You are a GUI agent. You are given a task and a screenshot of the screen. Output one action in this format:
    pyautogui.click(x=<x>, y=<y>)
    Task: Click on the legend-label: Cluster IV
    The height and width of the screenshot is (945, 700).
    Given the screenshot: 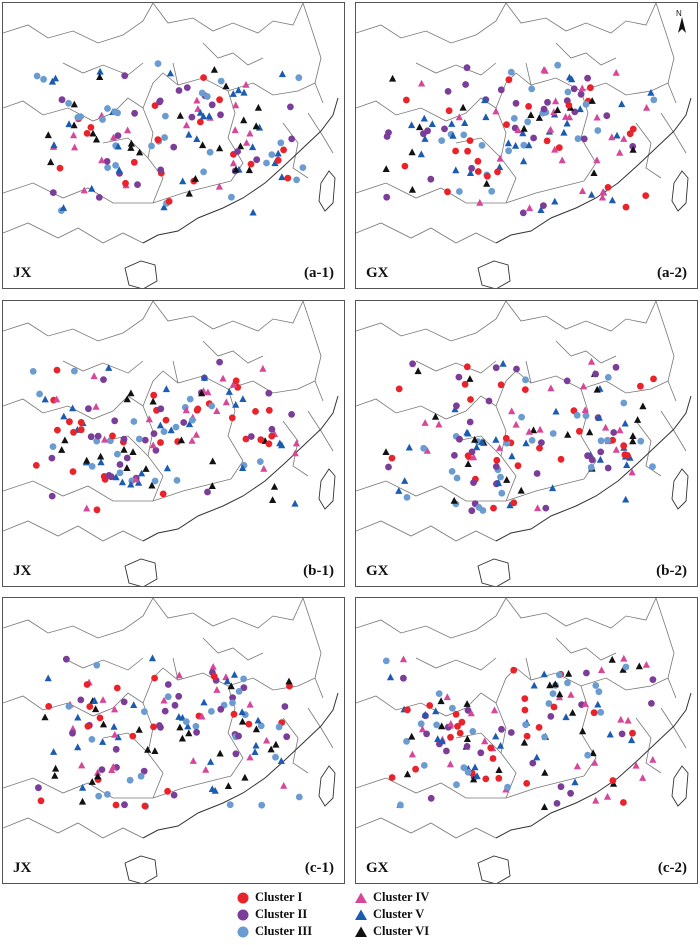 What is the action you would take?
    pyautogui.click(x=401, y=897)
    